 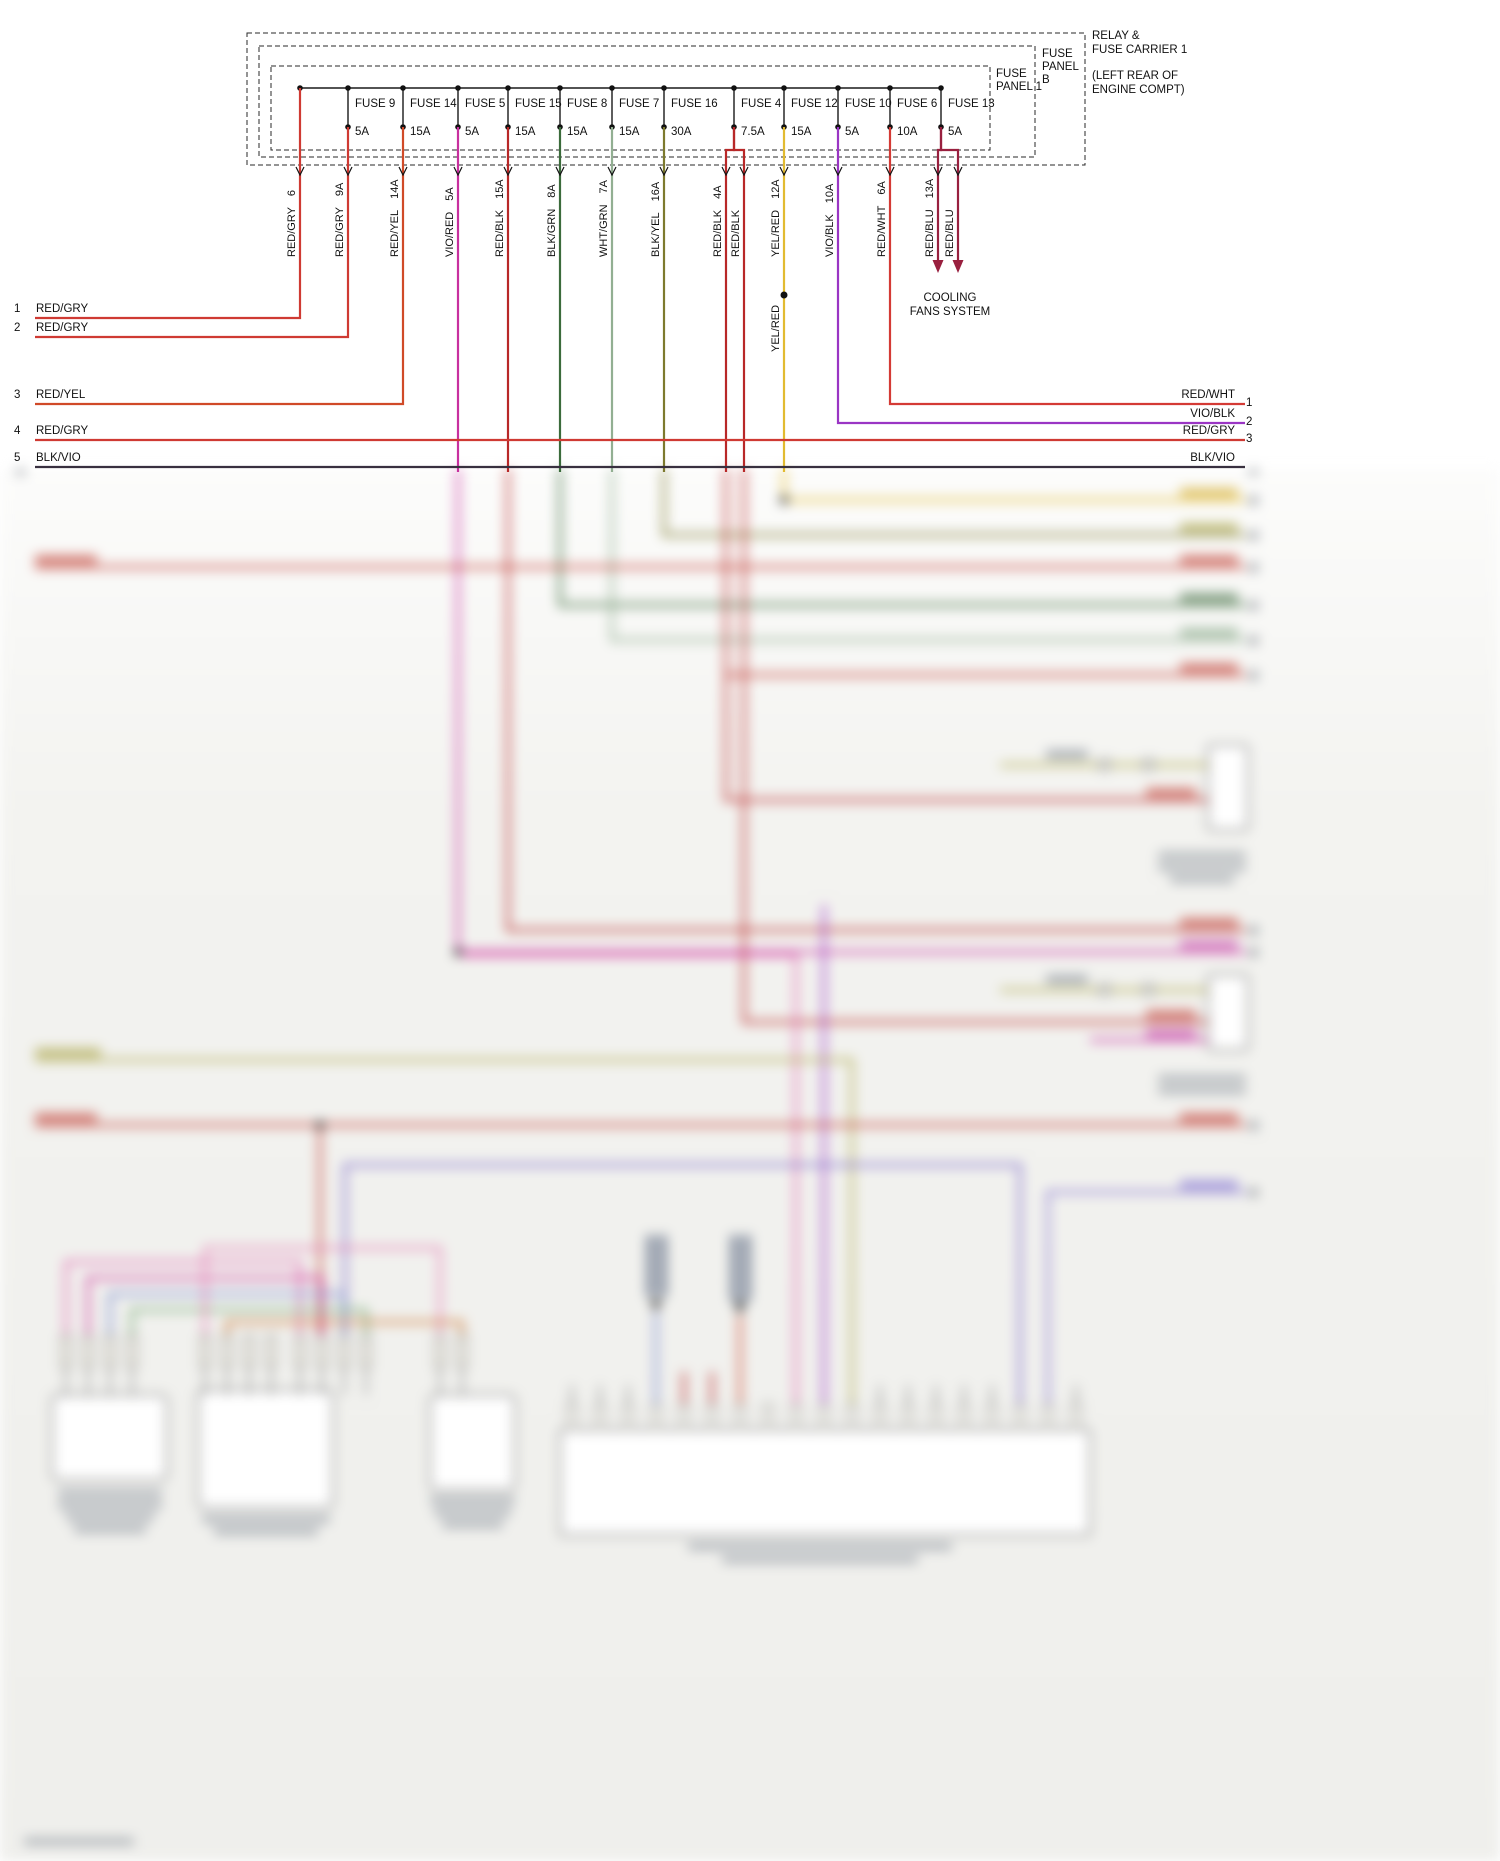 I want to click on left-pin-number: 3, so click(x=17, y=395).